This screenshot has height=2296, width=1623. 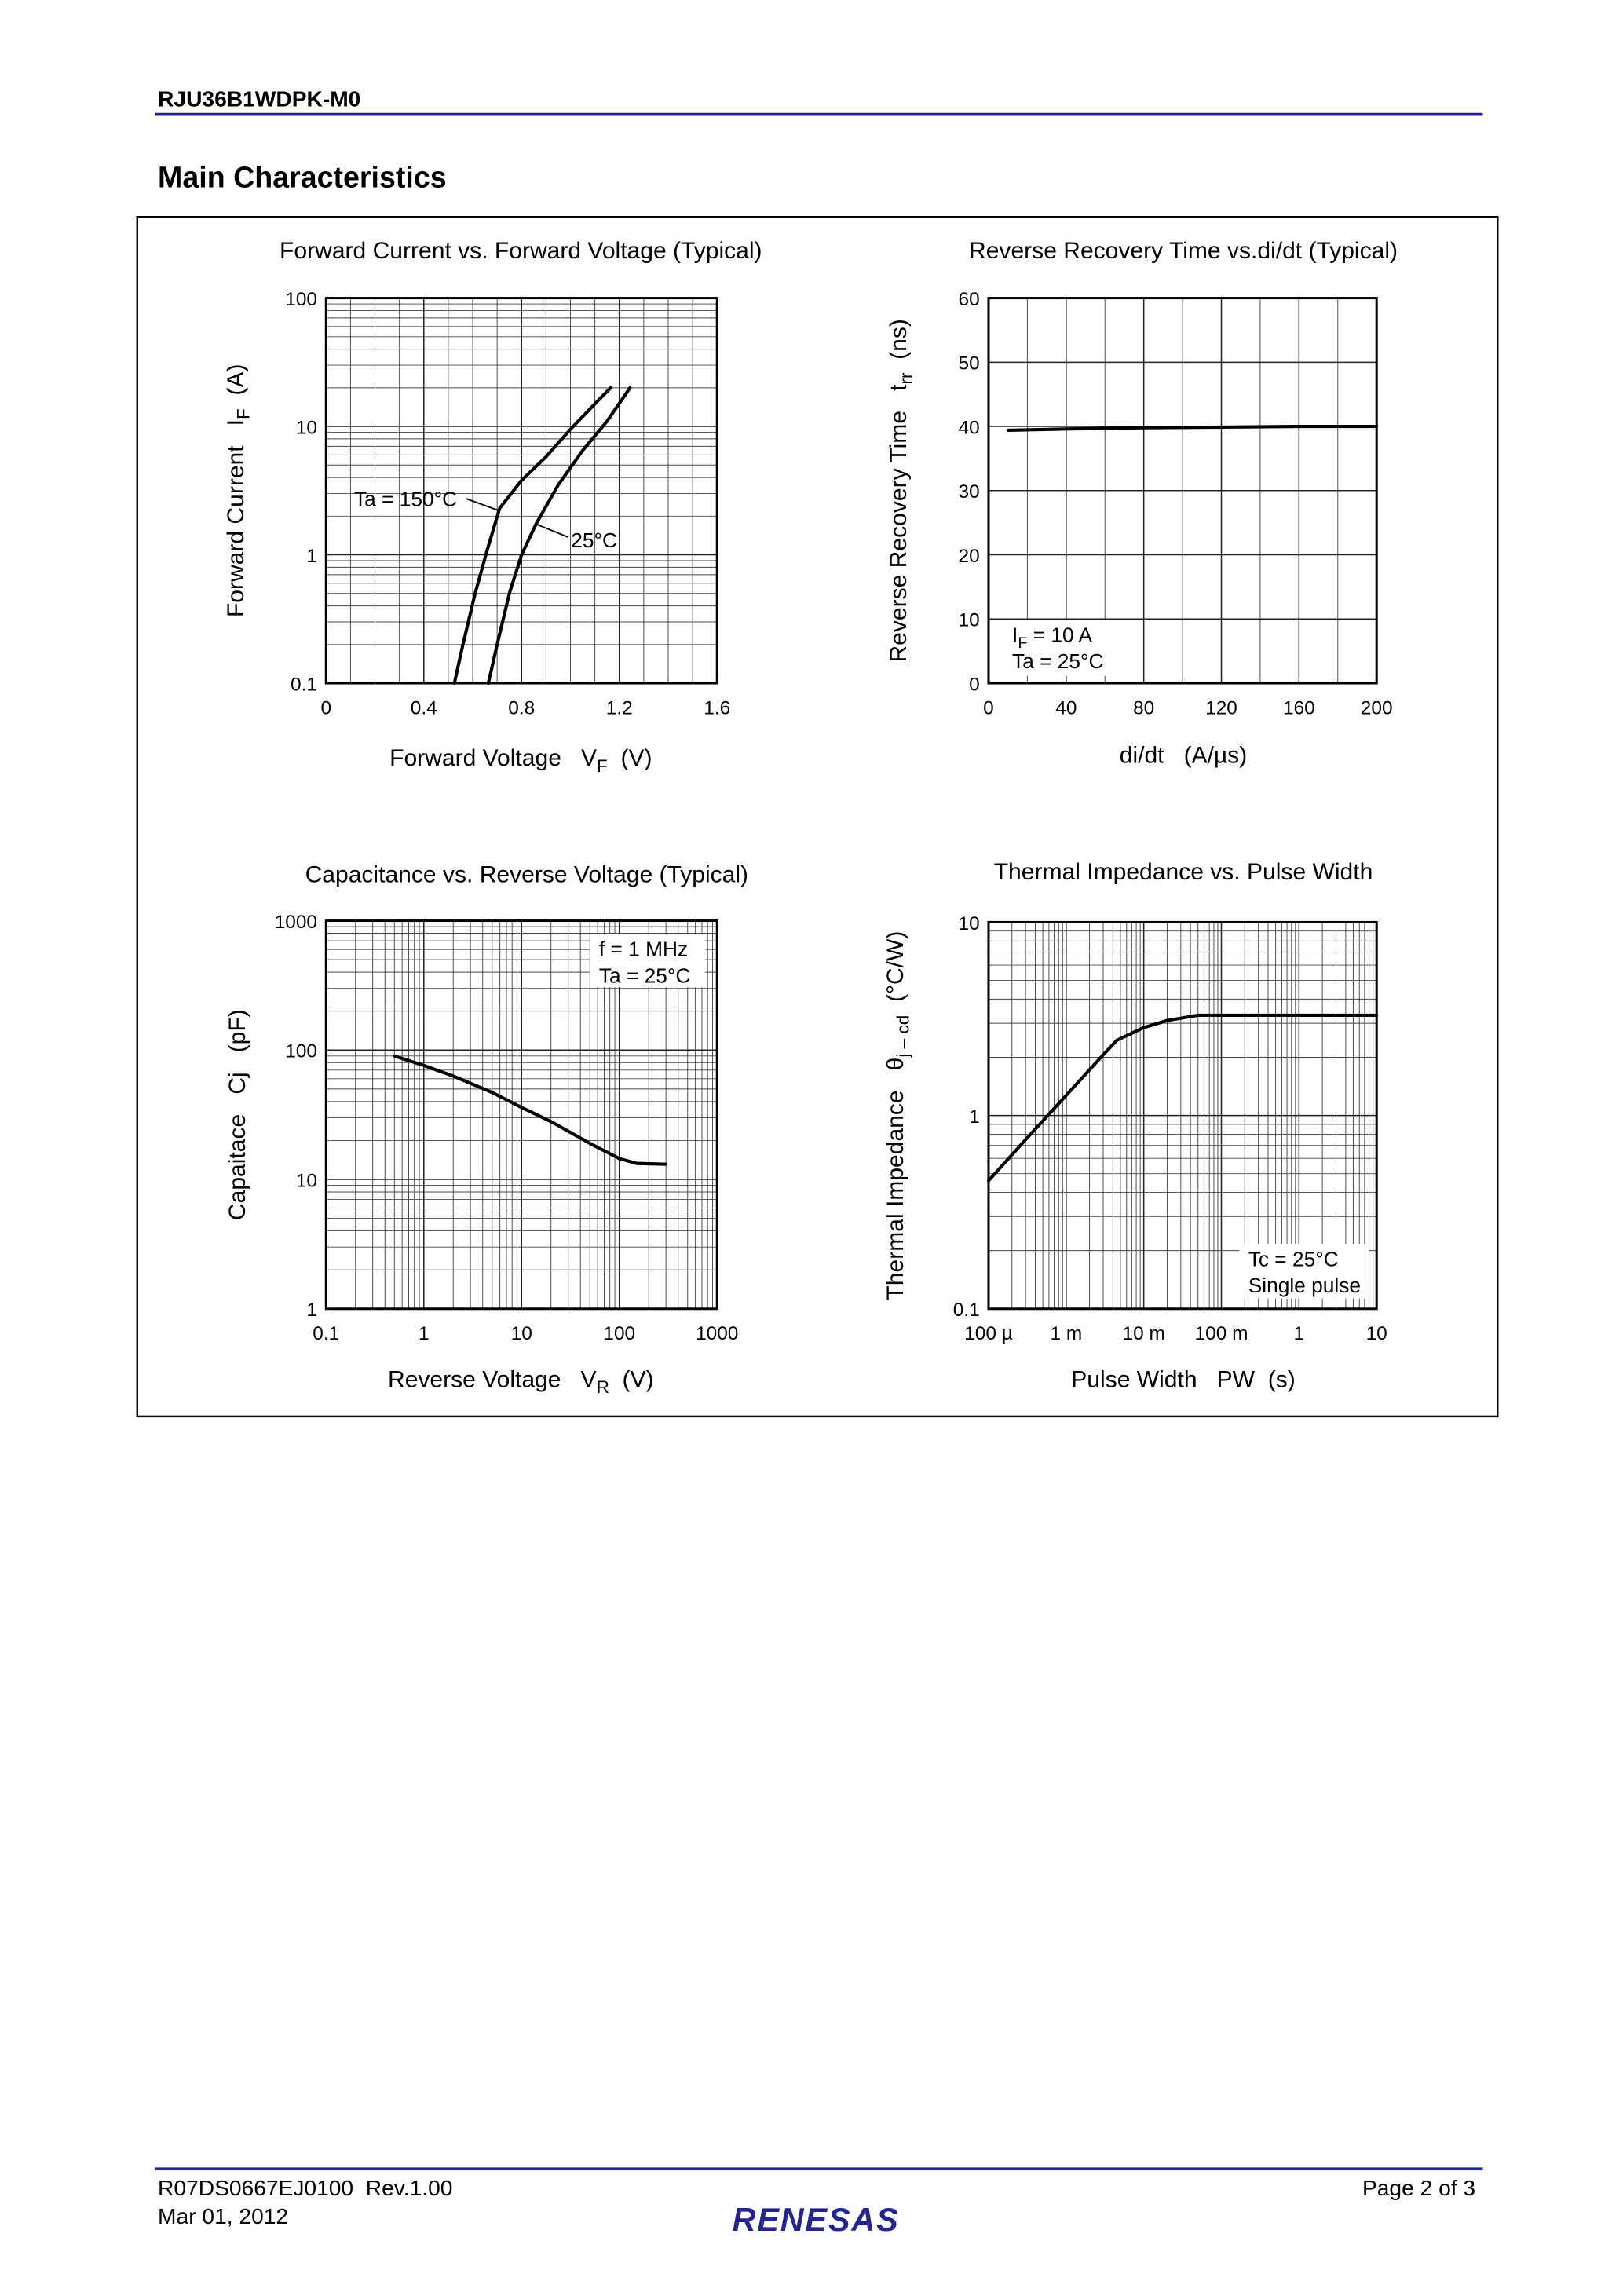 I want to click on x-tick-label: 1.6, so click(x=717, y=708).